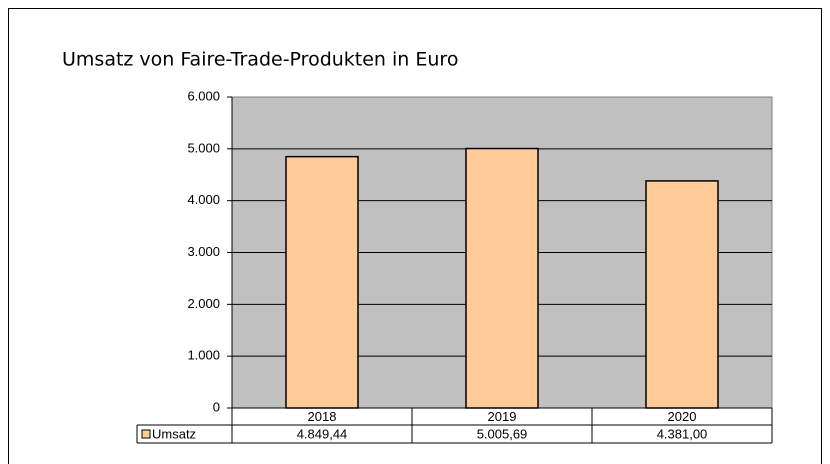  What do you see at coordinates (203, 251) in the screenshot?
I see `y-tick-label: 3.000` at bounding box center [203, 251].